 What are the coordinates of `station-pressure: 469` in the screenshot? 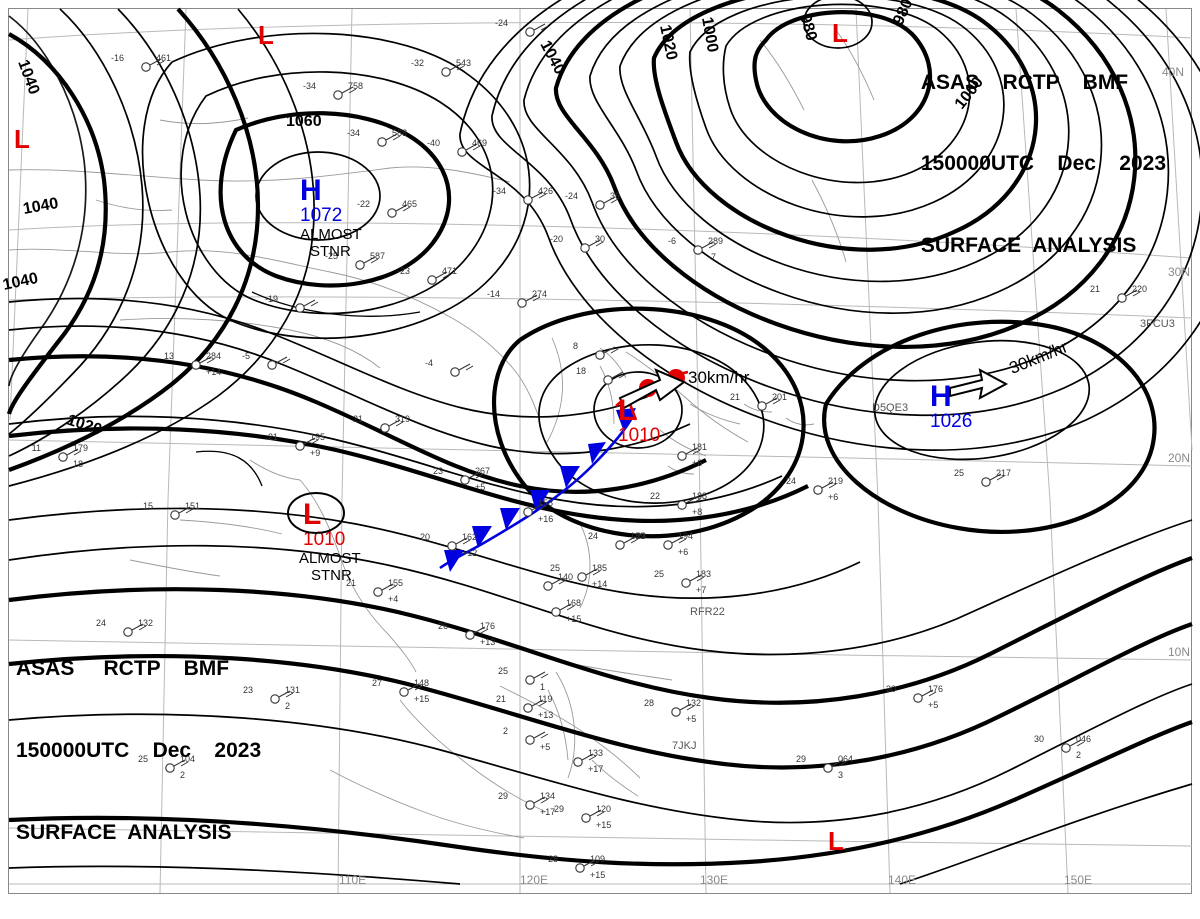 It's located at (479, 143).